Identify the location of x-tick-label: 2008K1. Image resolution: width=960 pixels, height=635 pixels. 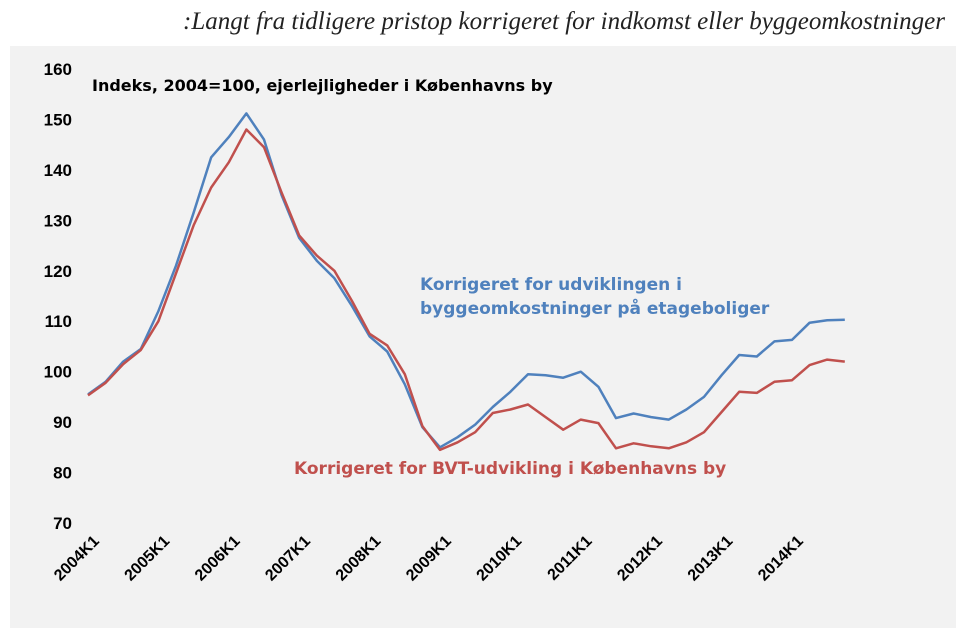
(359, 559).